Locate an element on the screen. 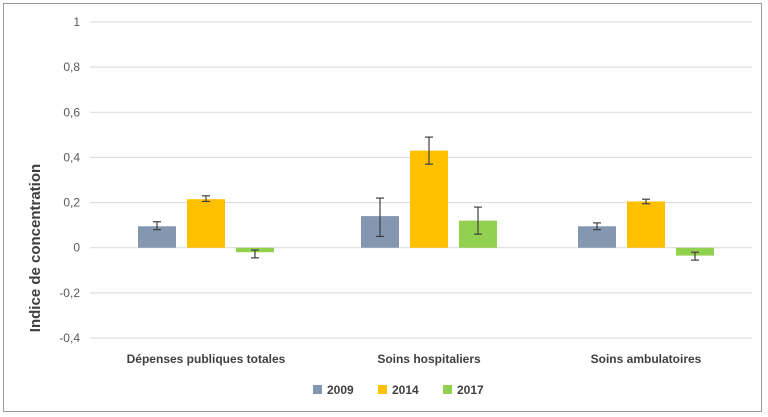  legend-swatch-2017 is located at coordinates (447, 389).